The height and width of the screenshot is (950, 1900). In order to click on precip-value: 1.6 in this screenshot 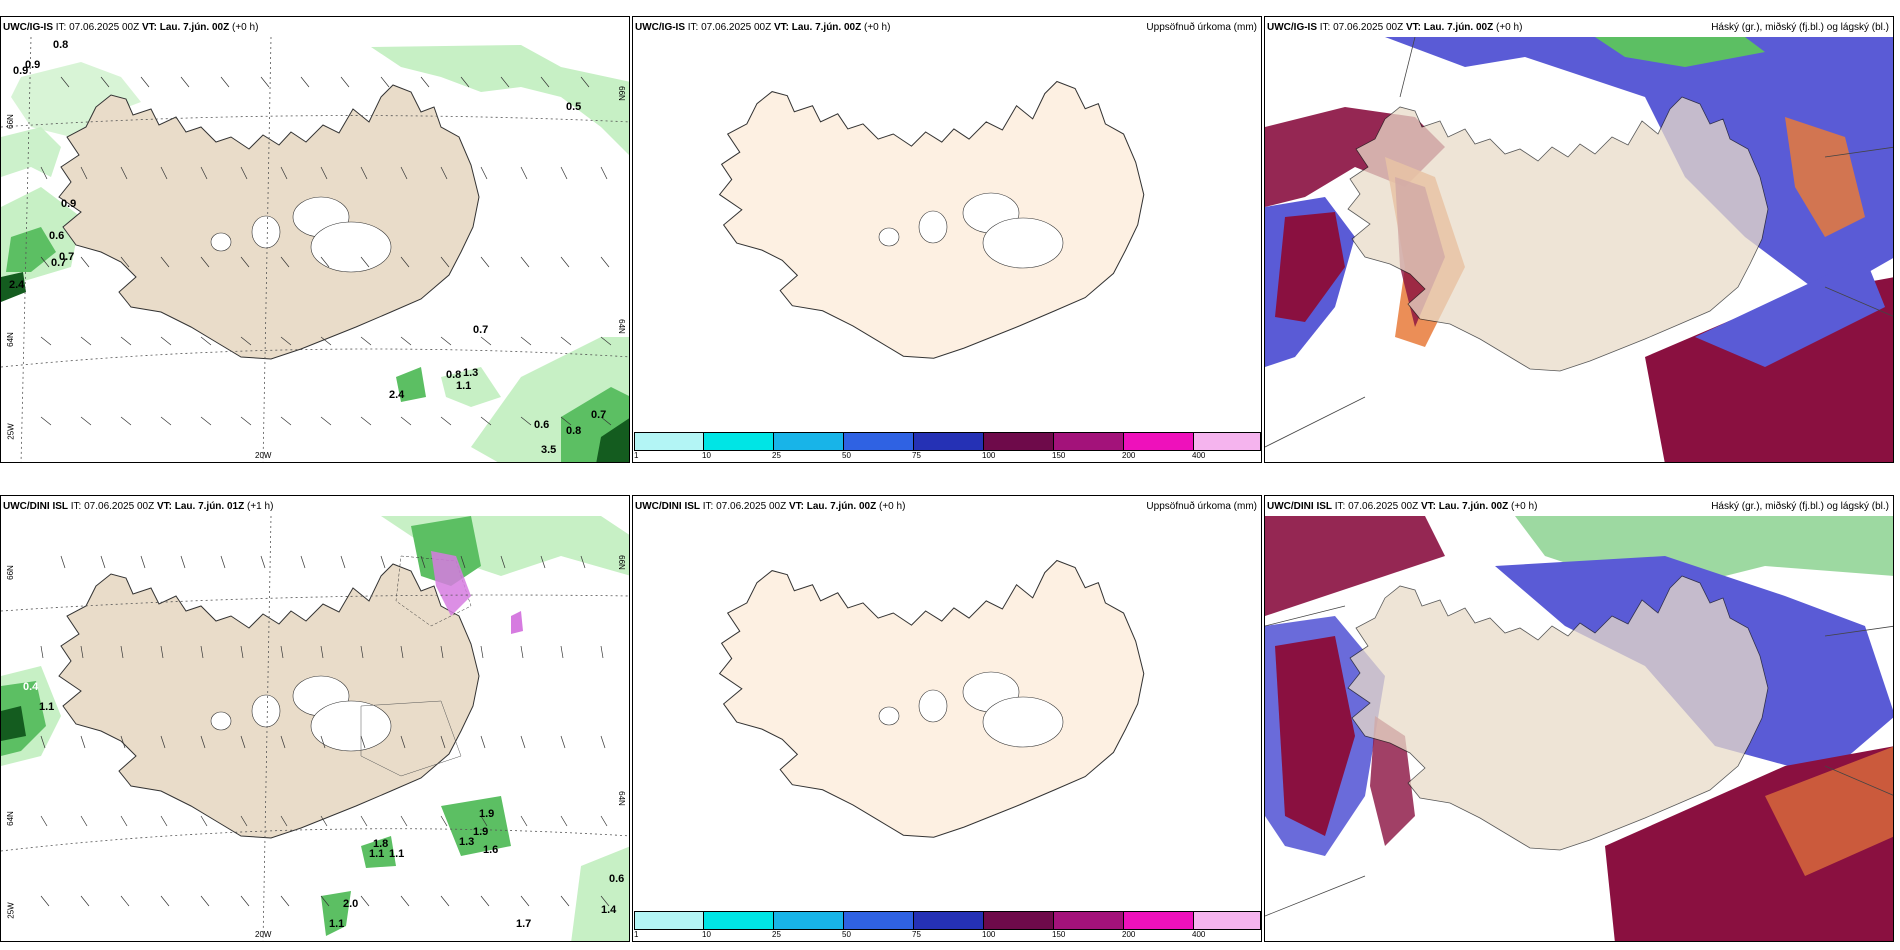, I will do `click(491, 850)`.